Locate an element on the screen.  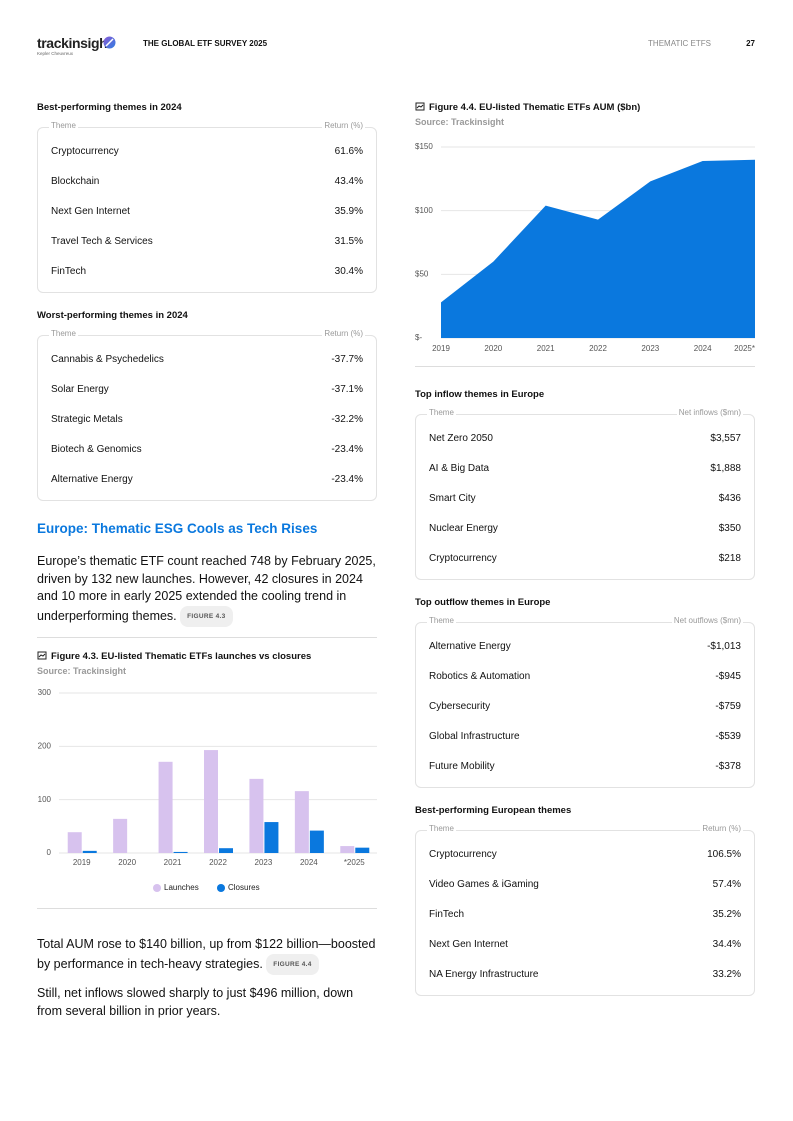
cell-value: $3,557 is located at coordinates (725, 438).